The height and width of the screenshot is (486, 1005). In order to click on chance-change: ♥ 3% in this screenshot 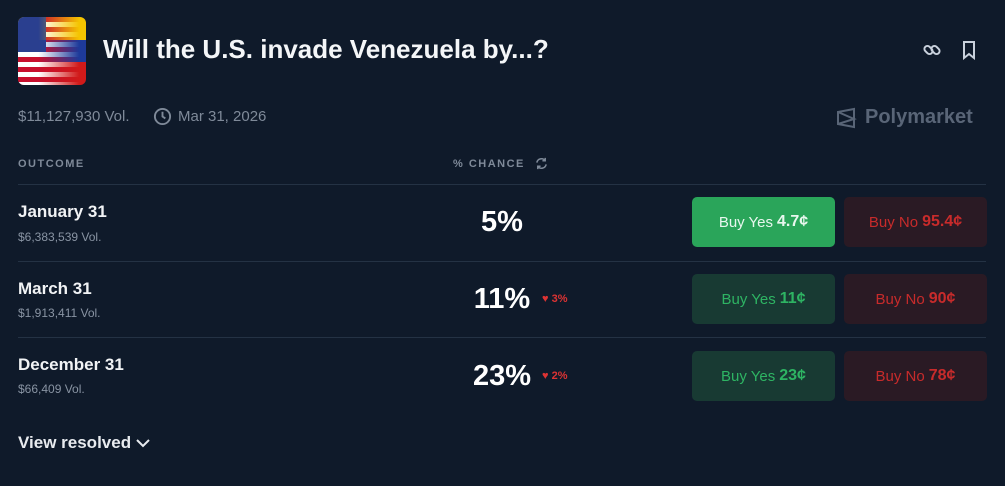, I will do `click(555, 299)`.